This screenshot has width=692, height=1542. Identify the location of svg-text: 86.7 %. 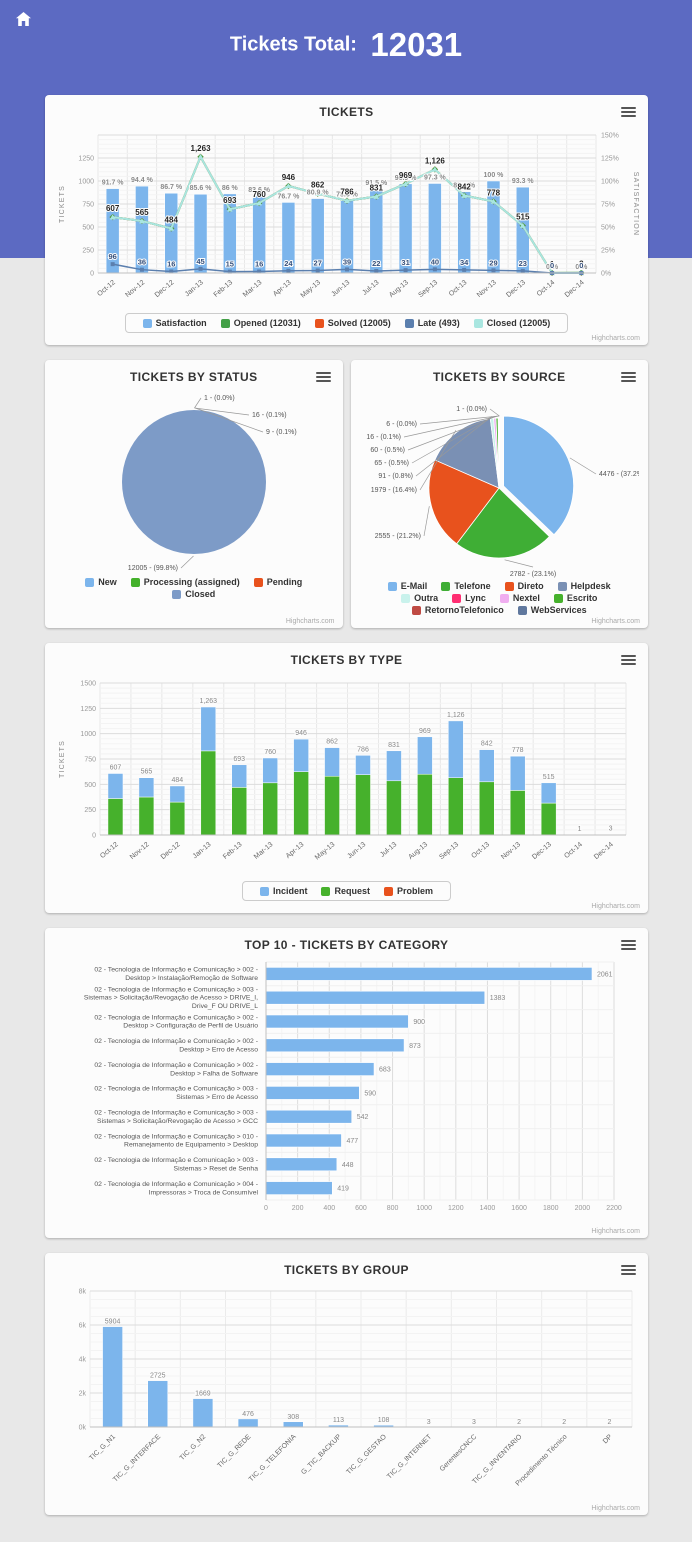
(171, 187).